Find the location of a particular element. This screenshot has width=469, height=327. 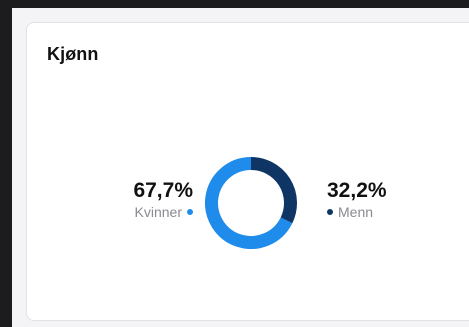

stat-men-label: Menn is located at coordinates (356, 212).